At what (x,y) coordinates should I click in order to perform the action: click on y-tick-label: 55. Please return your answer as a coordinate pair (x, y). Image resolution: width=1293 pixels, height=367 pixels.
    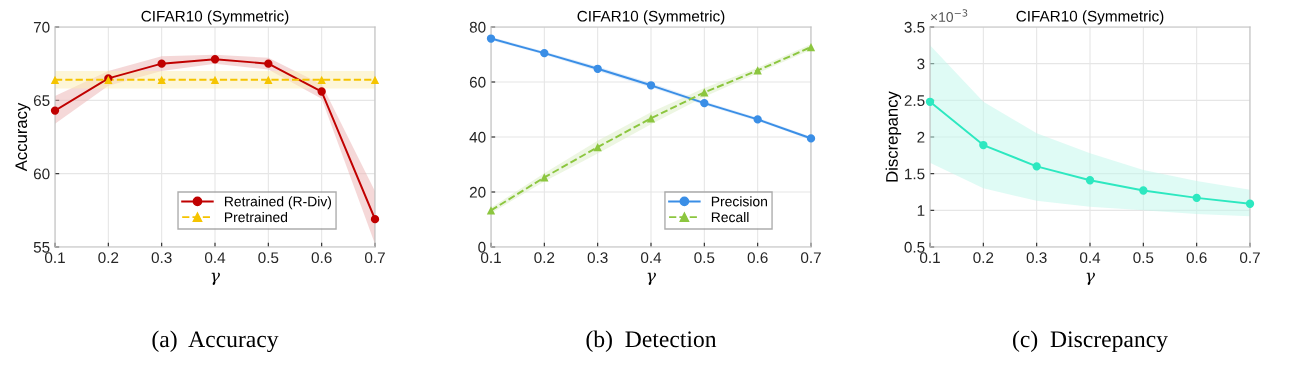
    Looking at the image, I should click on (41, 247).